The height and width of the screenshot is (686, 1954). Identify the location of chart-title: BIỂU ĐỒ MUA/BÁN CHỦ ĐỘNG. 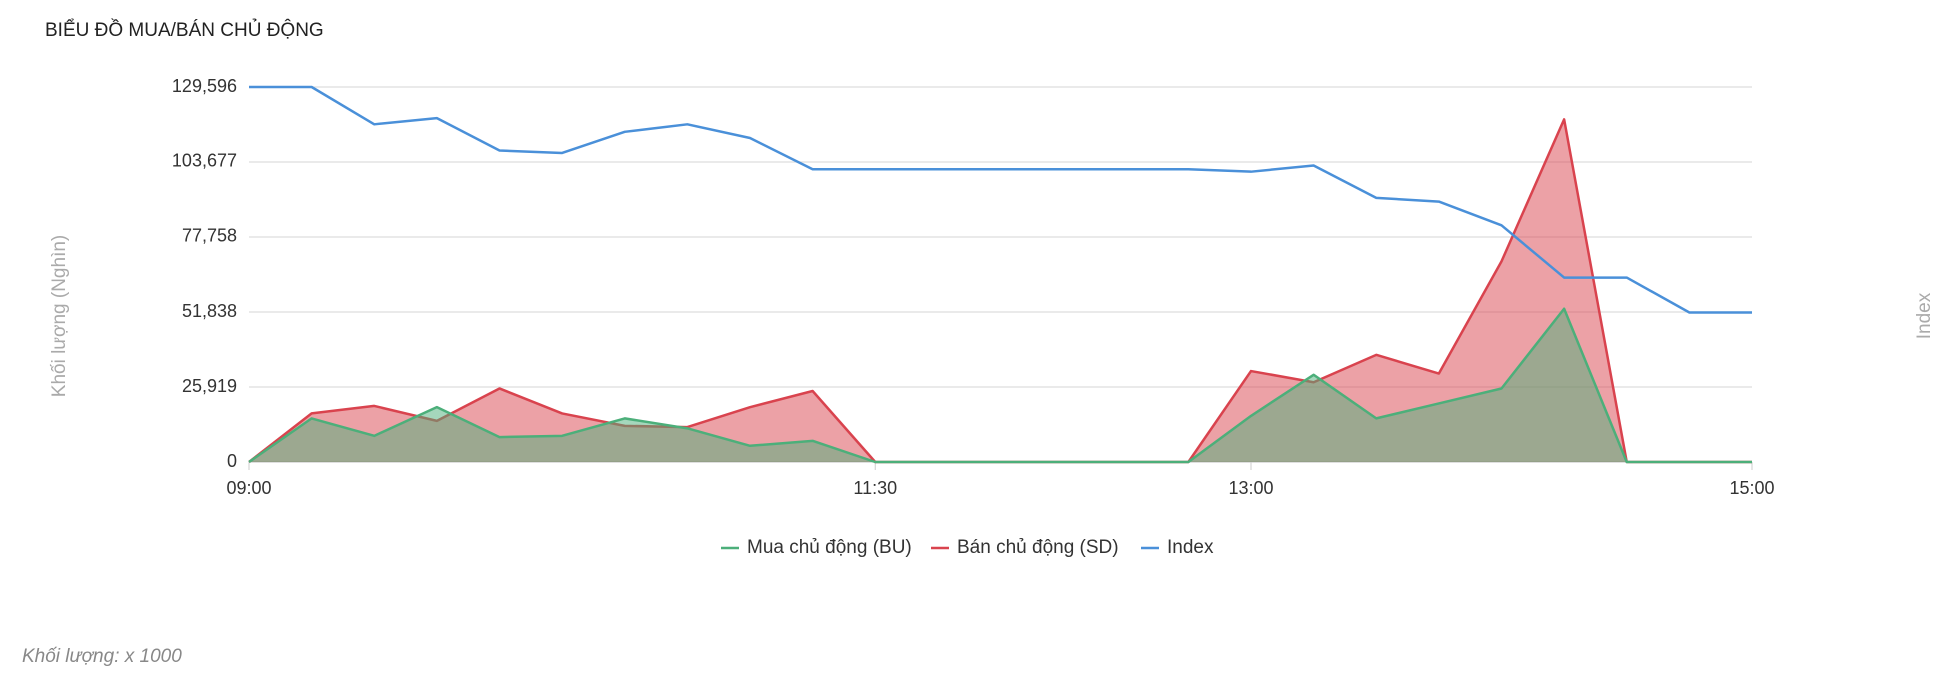
(184, 30).